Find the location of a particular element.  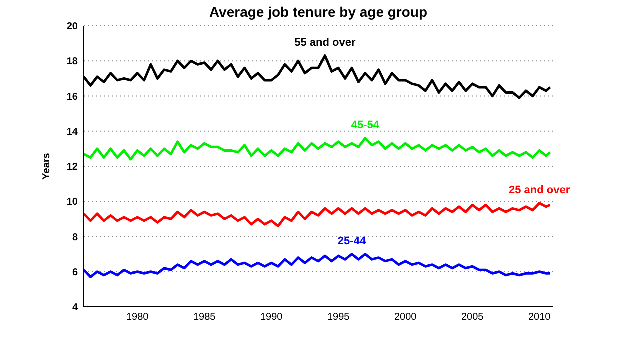

y-tick-label: 16 is located at coordinates (72, 97).